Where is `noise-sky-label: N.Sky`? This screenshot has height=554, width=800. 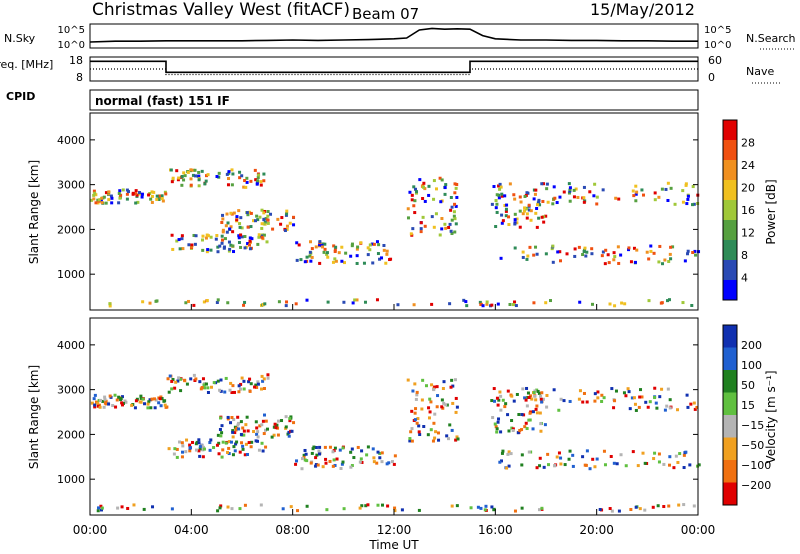 noise-sky-label: N.Sky is located at coordinates (20, 38).